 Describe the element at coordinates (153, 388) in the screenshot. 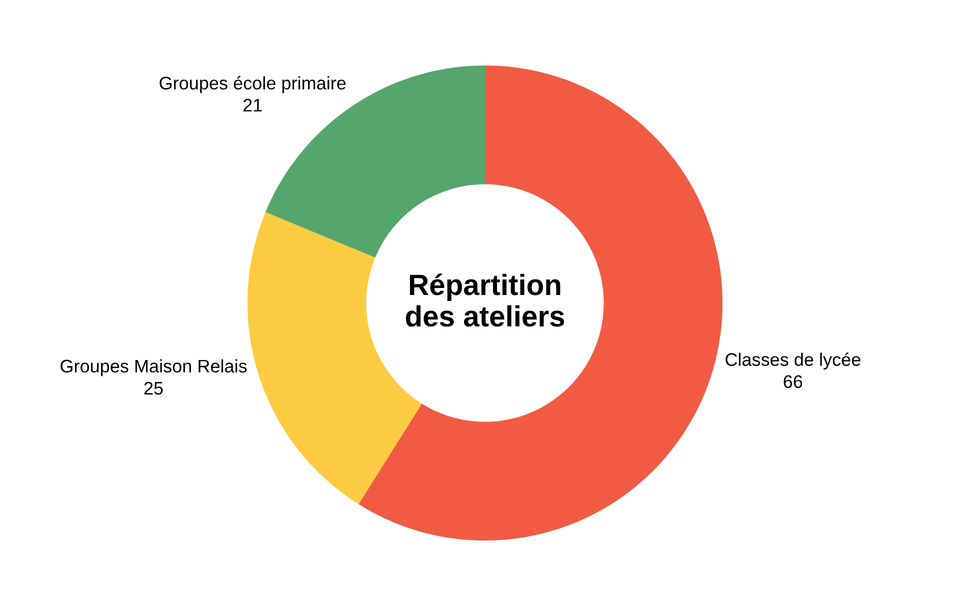

I see `data-label: 25` at that location.